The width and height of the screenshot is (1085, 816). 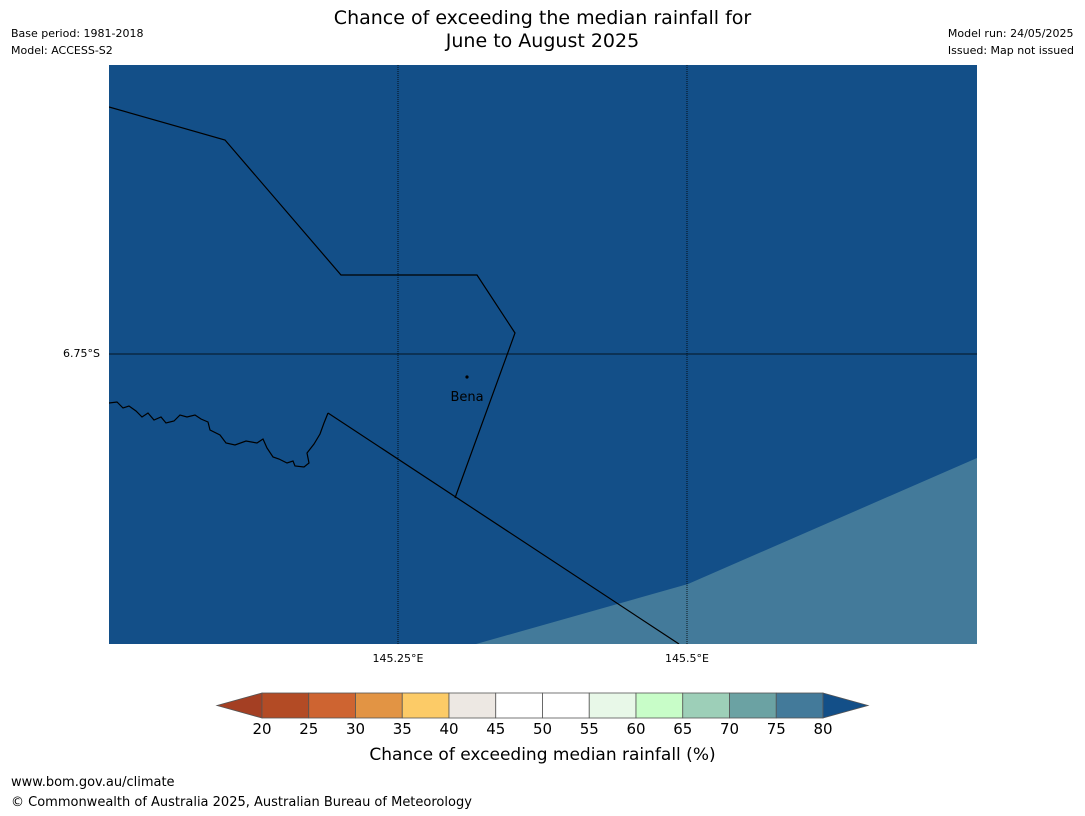 What do you see at coordinates (262, 729) in the screenshot?
I see `colorbar-tick-20: 20` at bounding box center [262, 729].